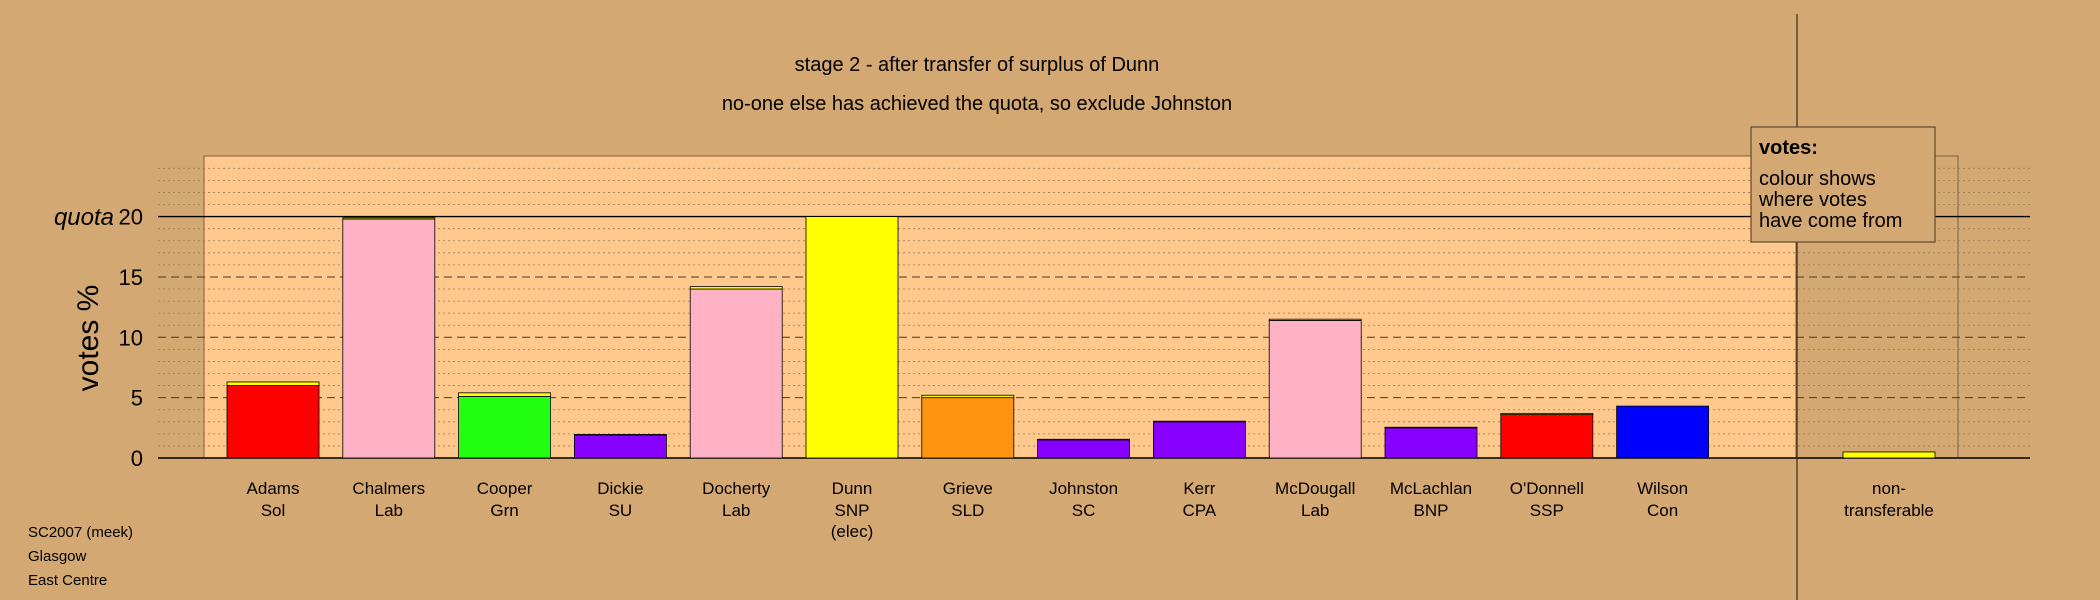 This screenshot has width=2100, height=600. Describe the element at coordinates (88, 338) in the screenshot. I see `y-axis-label: votes %` at that location.